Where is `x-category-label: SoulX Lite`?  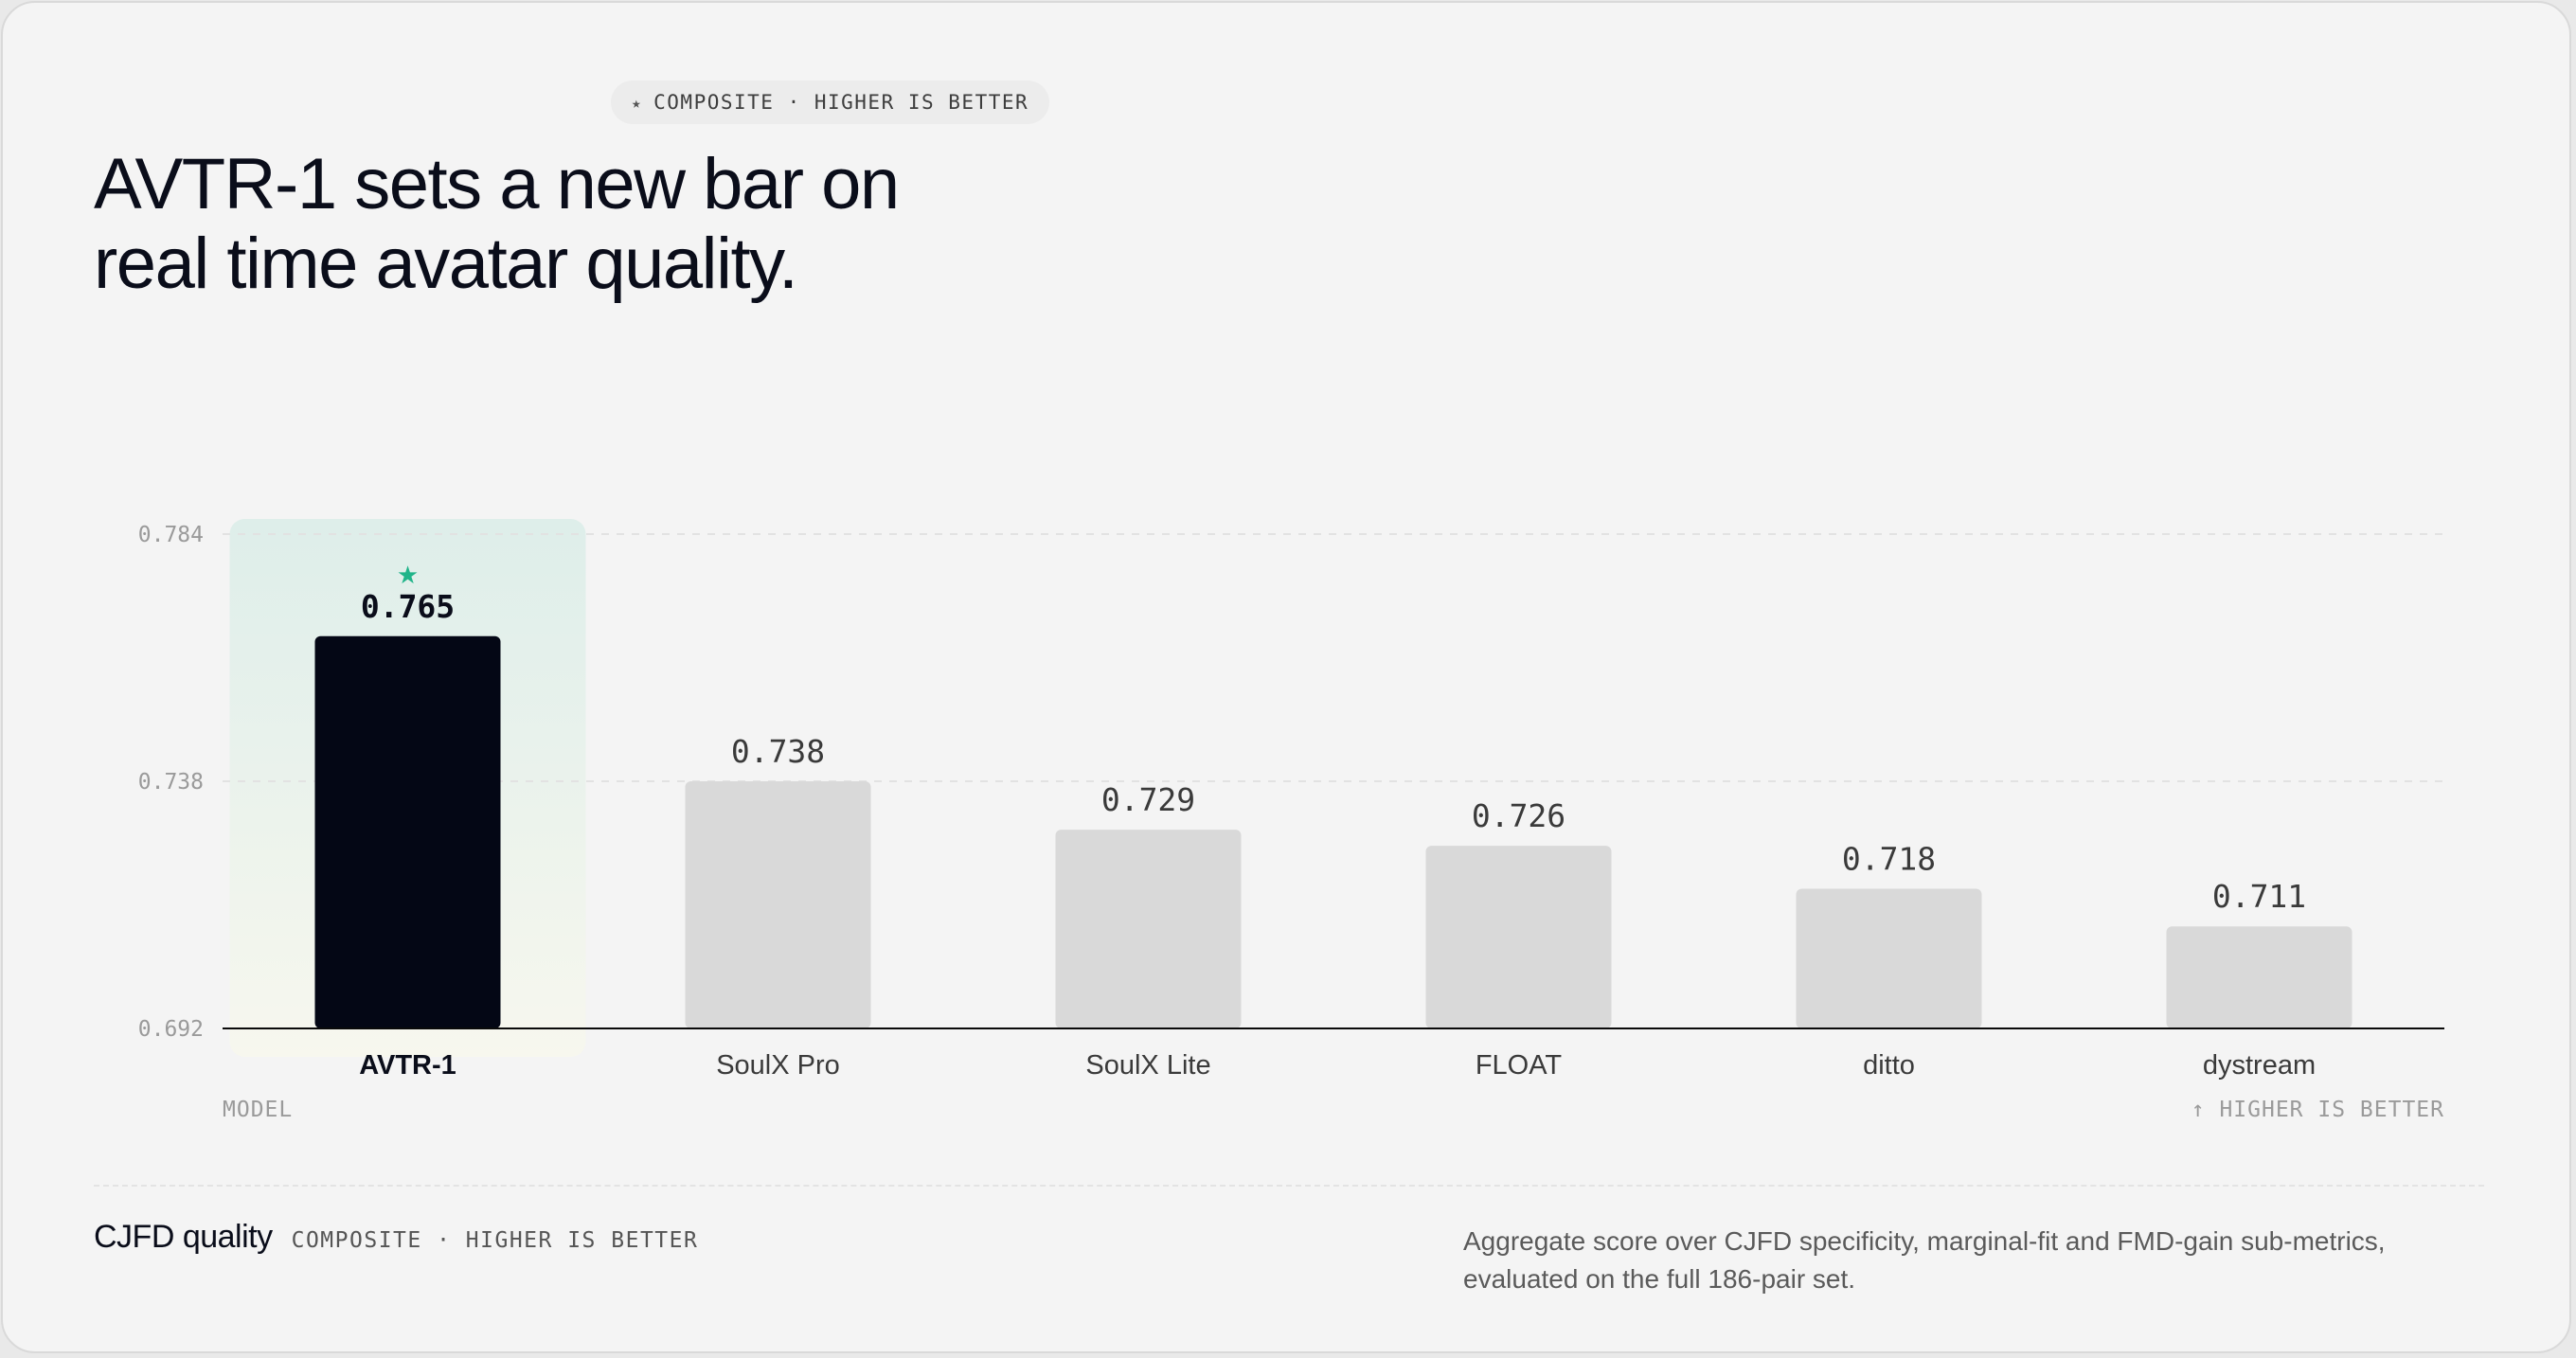 x-category-label: SoulX Lite is located at coordinates (1147, 1065).